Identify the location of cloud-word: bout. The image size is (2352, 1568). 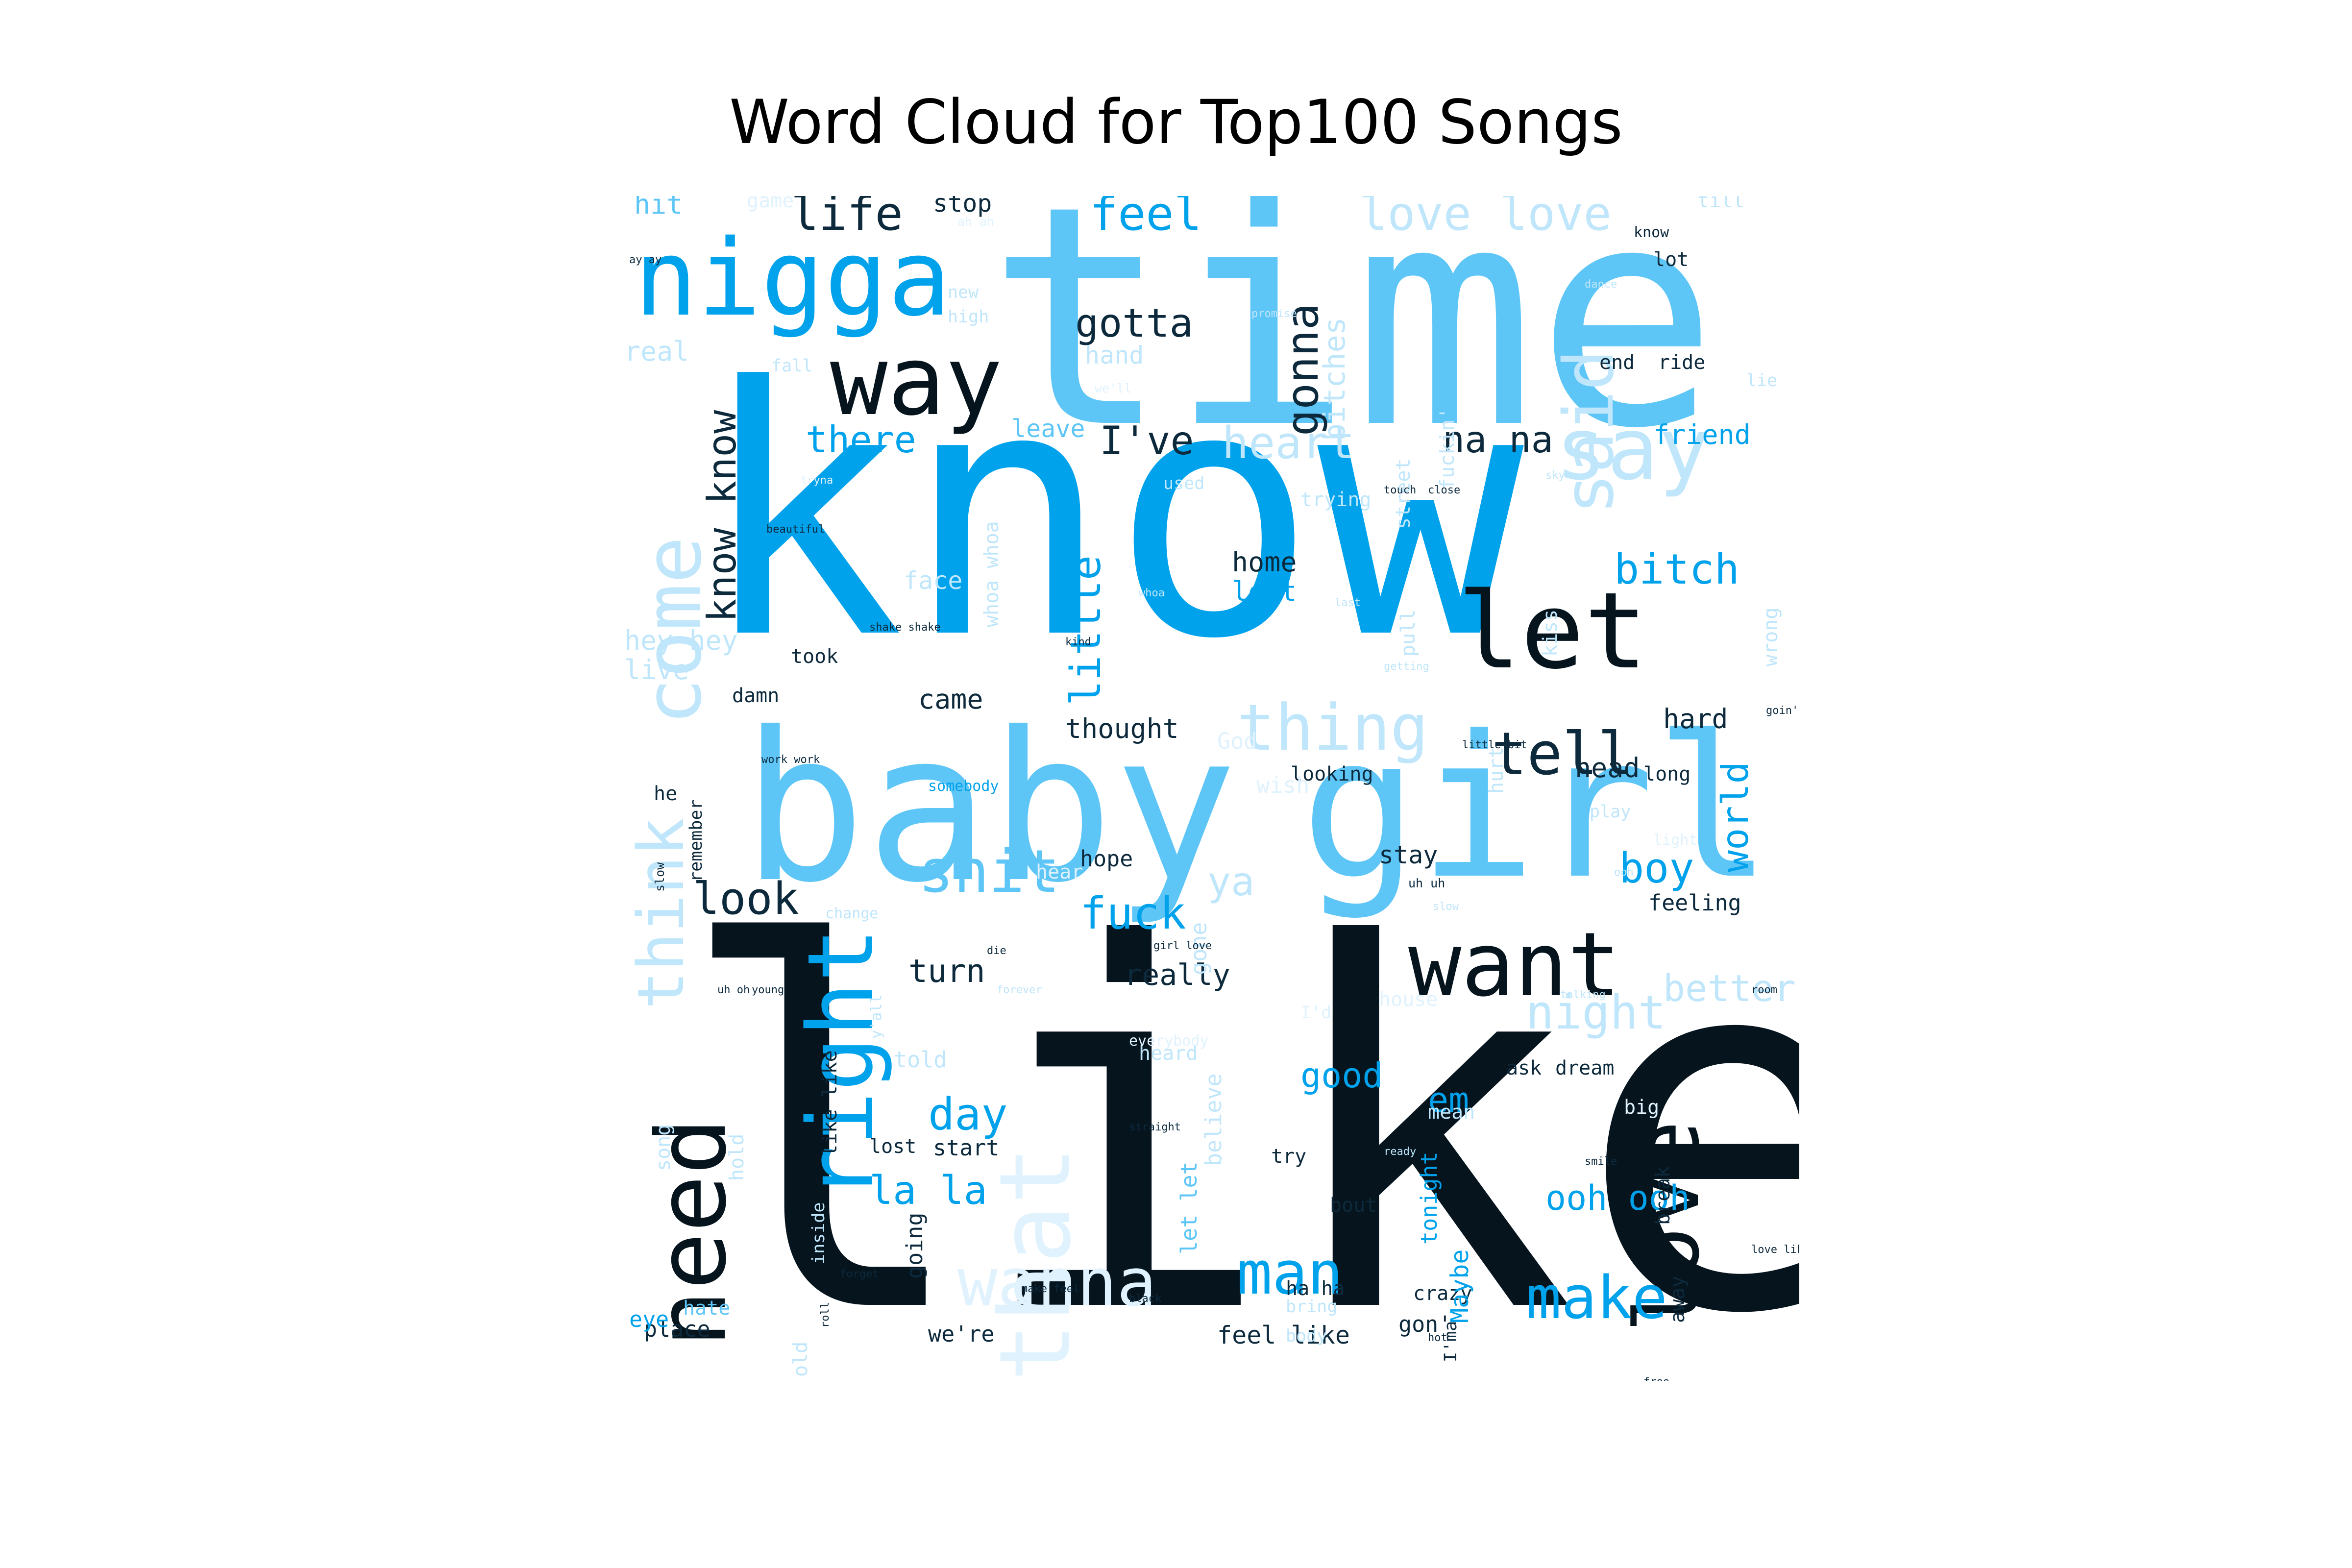
(1353, 1205).